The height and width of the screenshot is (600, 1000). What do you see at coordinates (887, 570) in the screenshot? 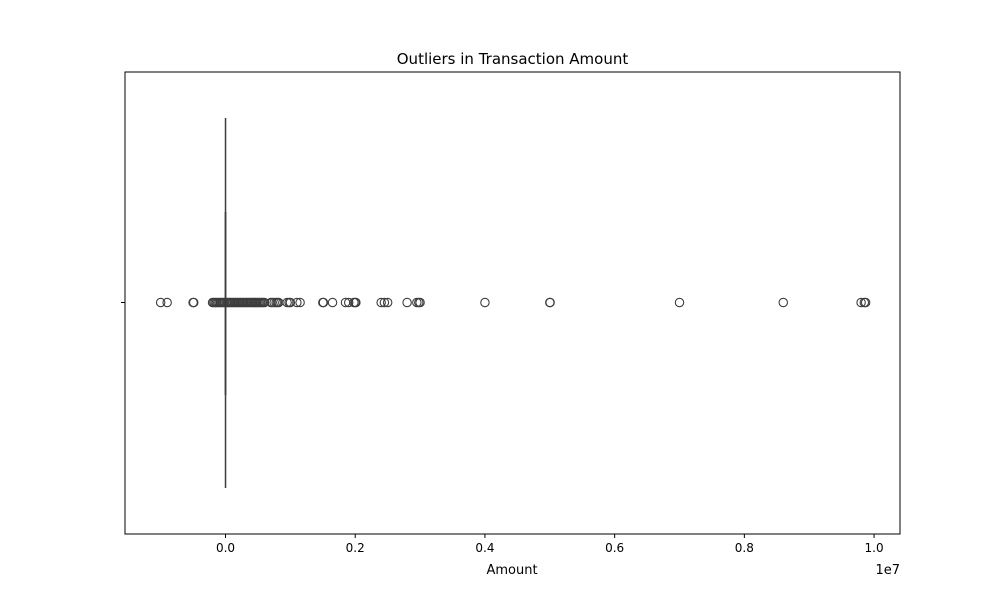
I see `x-axis-scale-label: 1e7` at bounding box center [887, 570].